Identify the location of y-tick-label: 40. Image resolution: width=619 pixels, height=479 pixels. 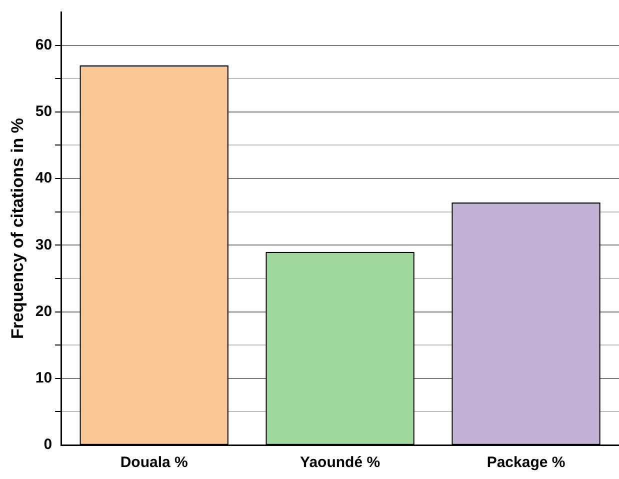
(43, 178).